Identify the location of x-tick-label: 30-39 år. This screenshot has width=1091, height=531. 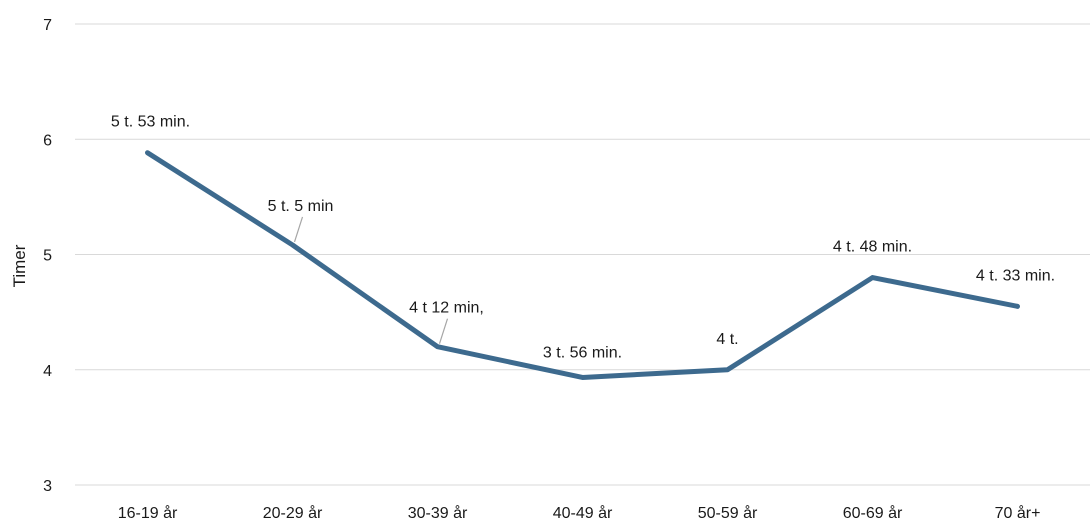
(438, 513).